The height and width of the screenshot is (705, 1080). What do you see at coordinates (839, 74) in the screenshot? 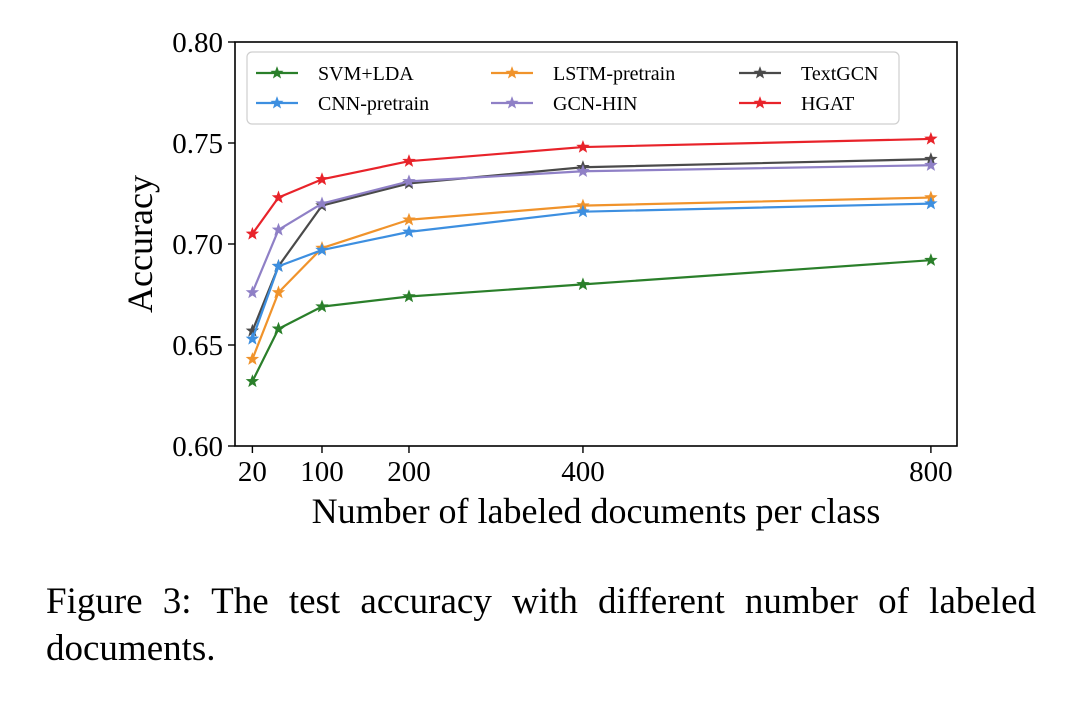
I see `legend-label-textgcn: TextGCN` at bounding box center [839, 74].